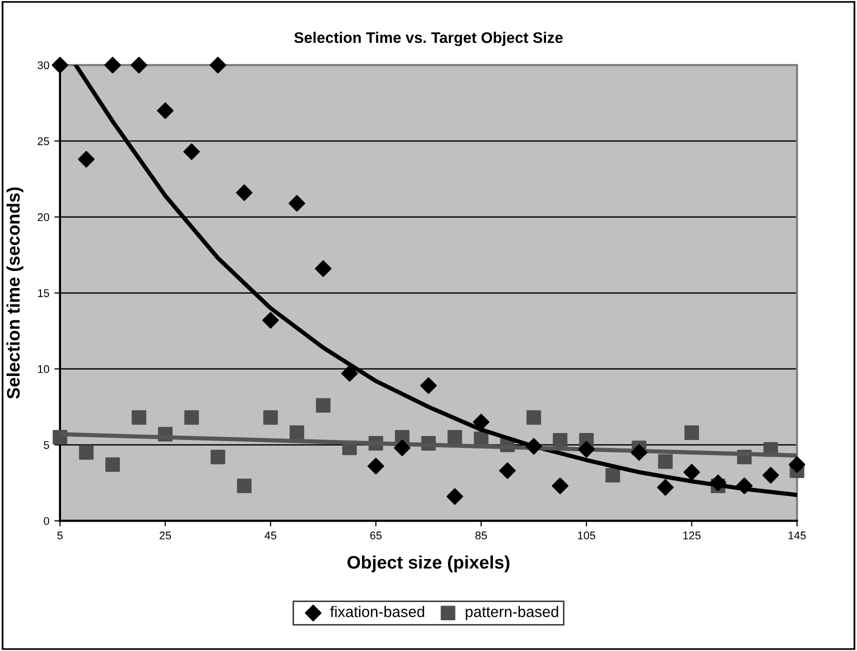 This screenshot has width=857, height=651. What do you see at coordinates (428, 563) in the screenshot?
I see `x-axis-title: Object size (pixels)` at bounding box center [428, 563].